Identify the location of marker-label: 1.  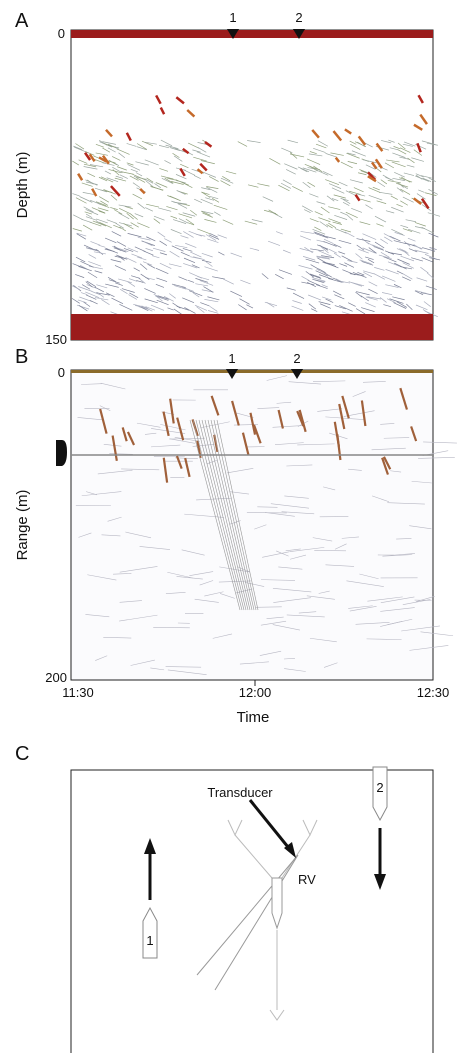
(232, 17).